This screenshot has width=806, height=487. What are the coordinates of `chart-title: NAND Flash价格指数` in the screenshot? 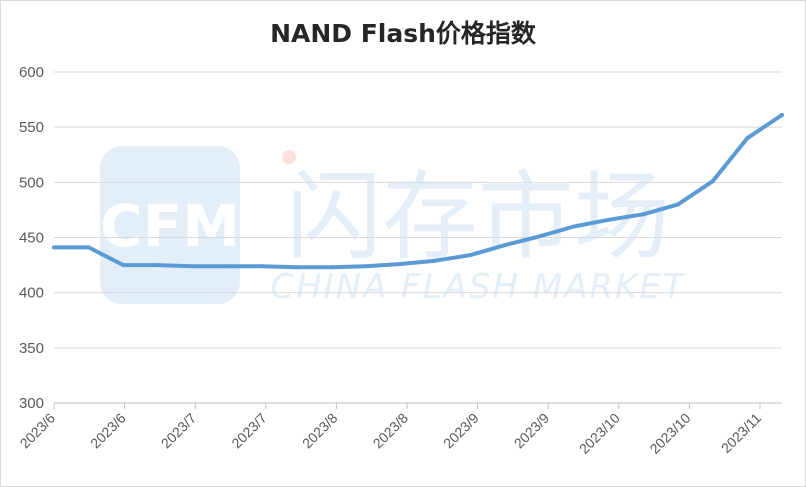 It's located at (403, 33).